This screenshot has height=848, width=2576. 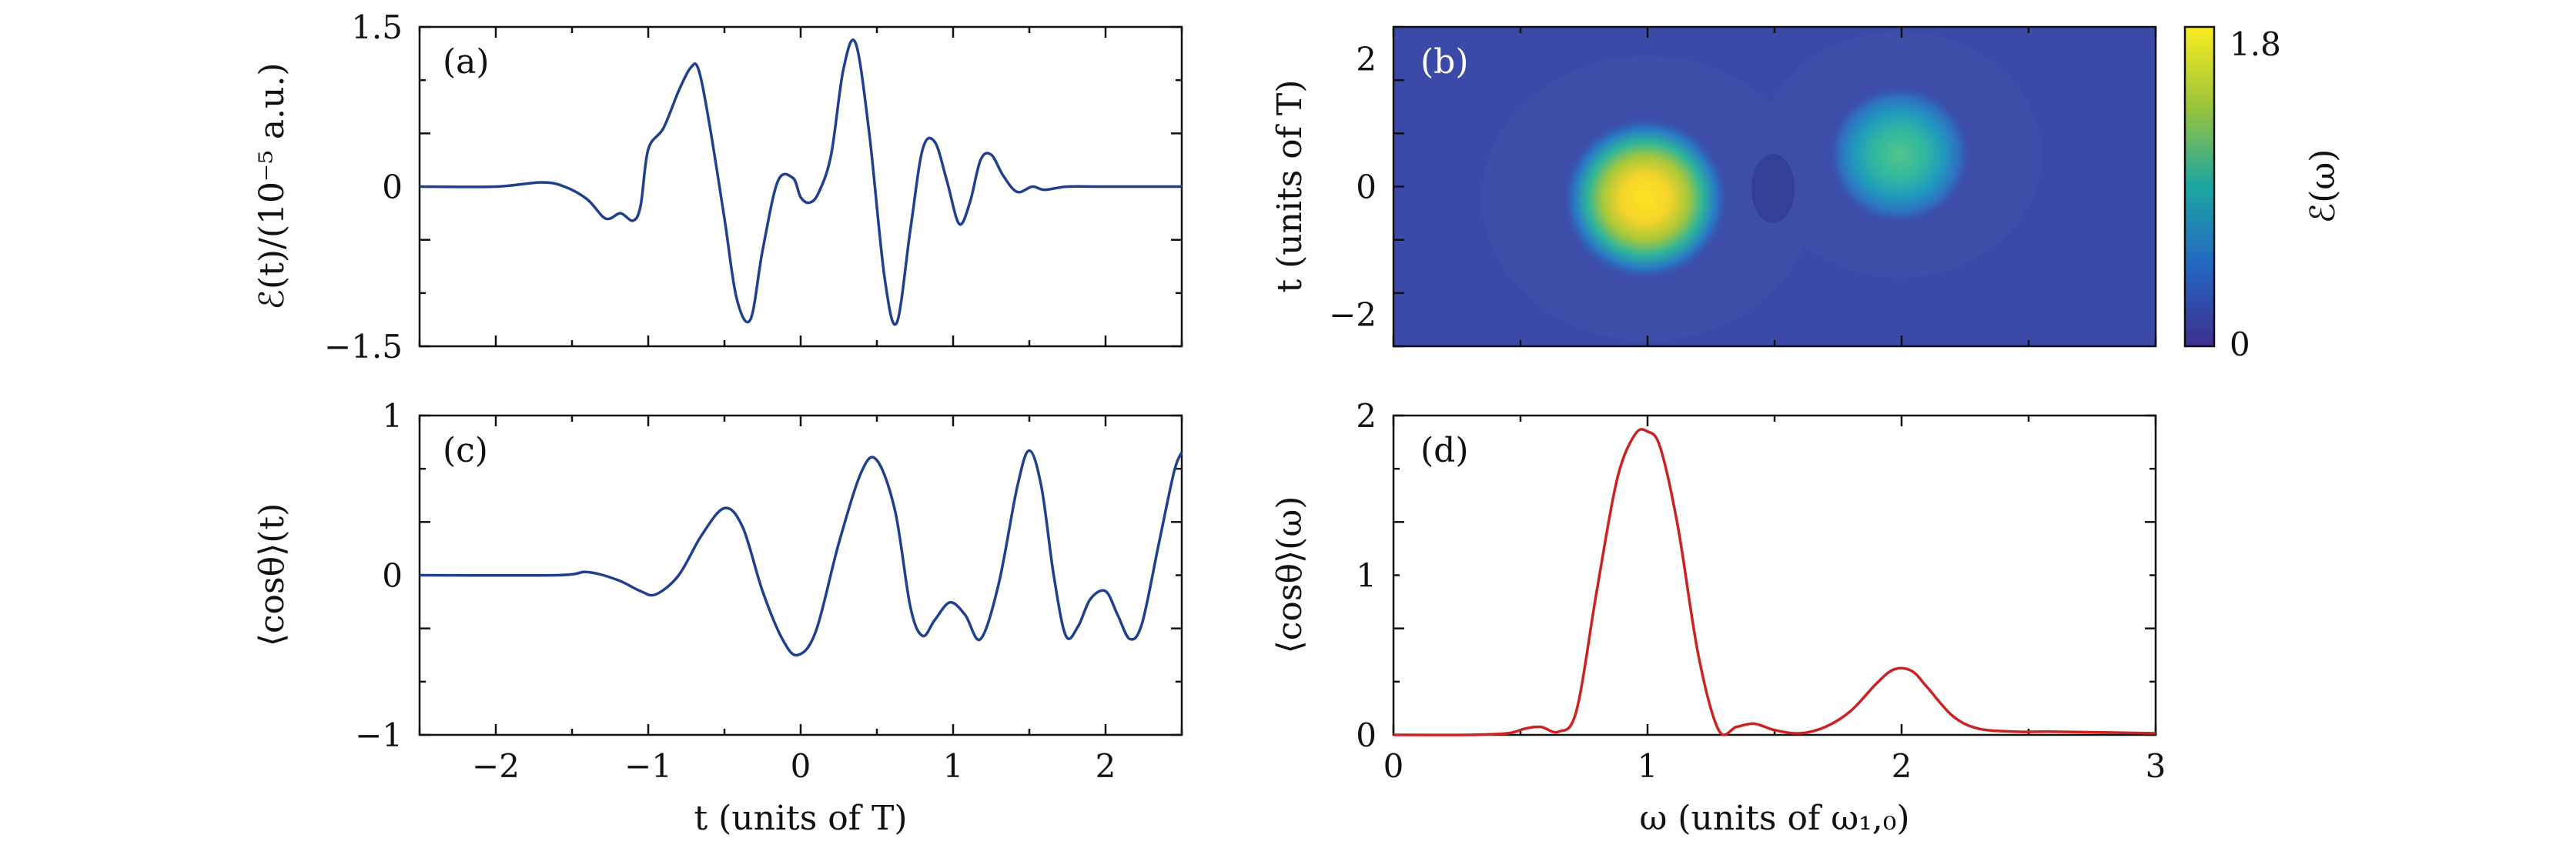 I want to click on y-axis-label: t (units of T), so click(x=1290, y=185).